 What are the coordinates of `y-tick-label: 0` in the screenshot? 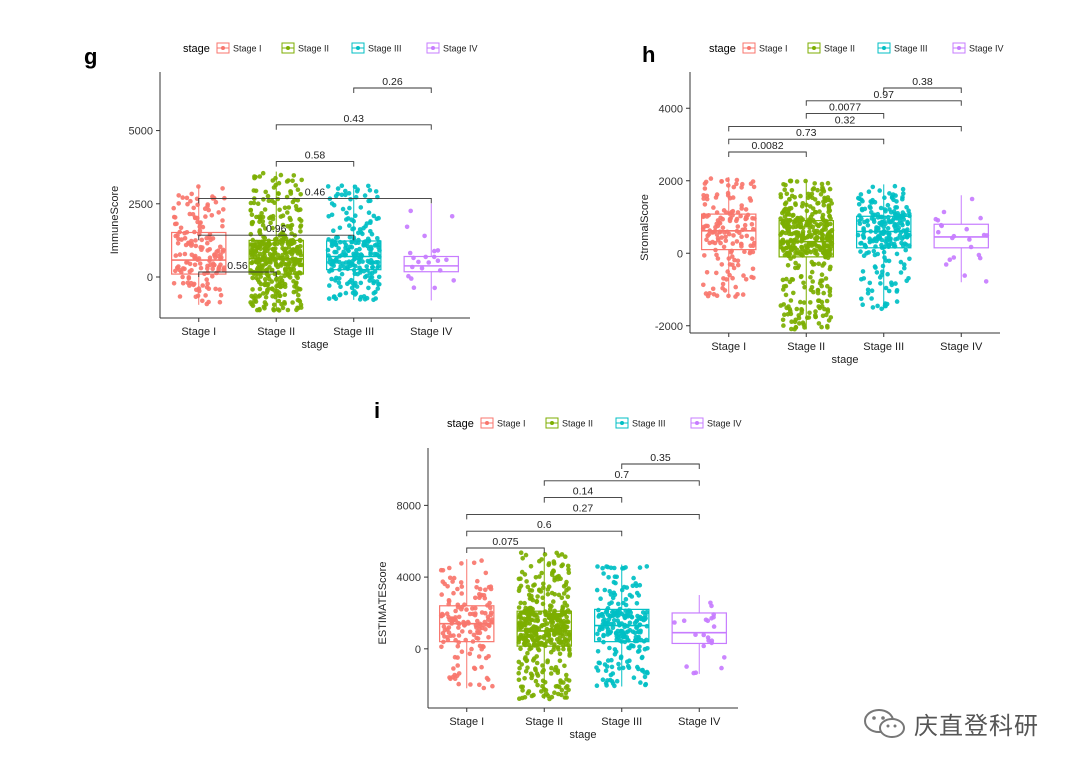 It's located at (150, 278).